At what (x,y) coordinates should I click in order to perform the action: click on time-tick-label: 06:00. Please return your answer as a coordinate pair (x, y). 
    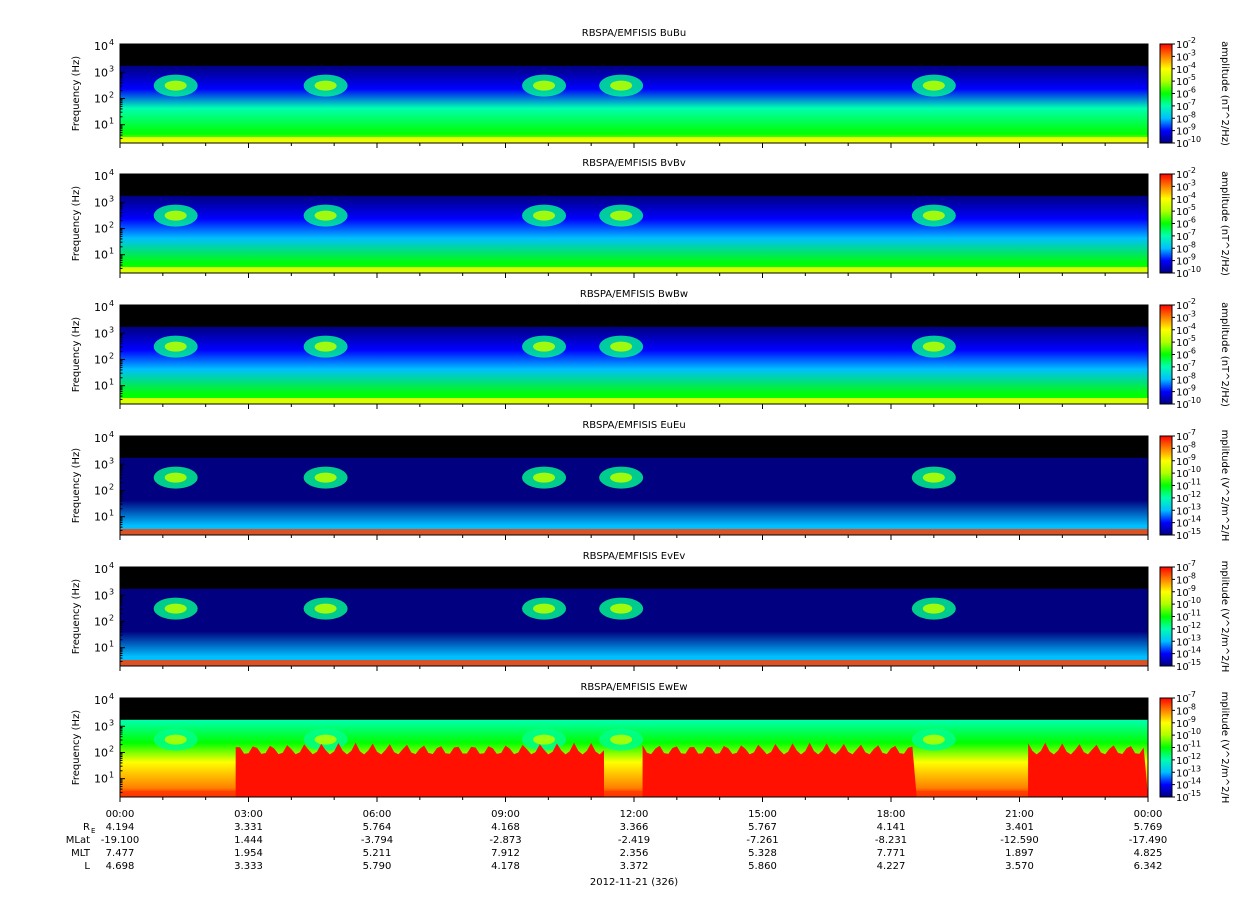
    Looking at the image, I should click on (377, 814).